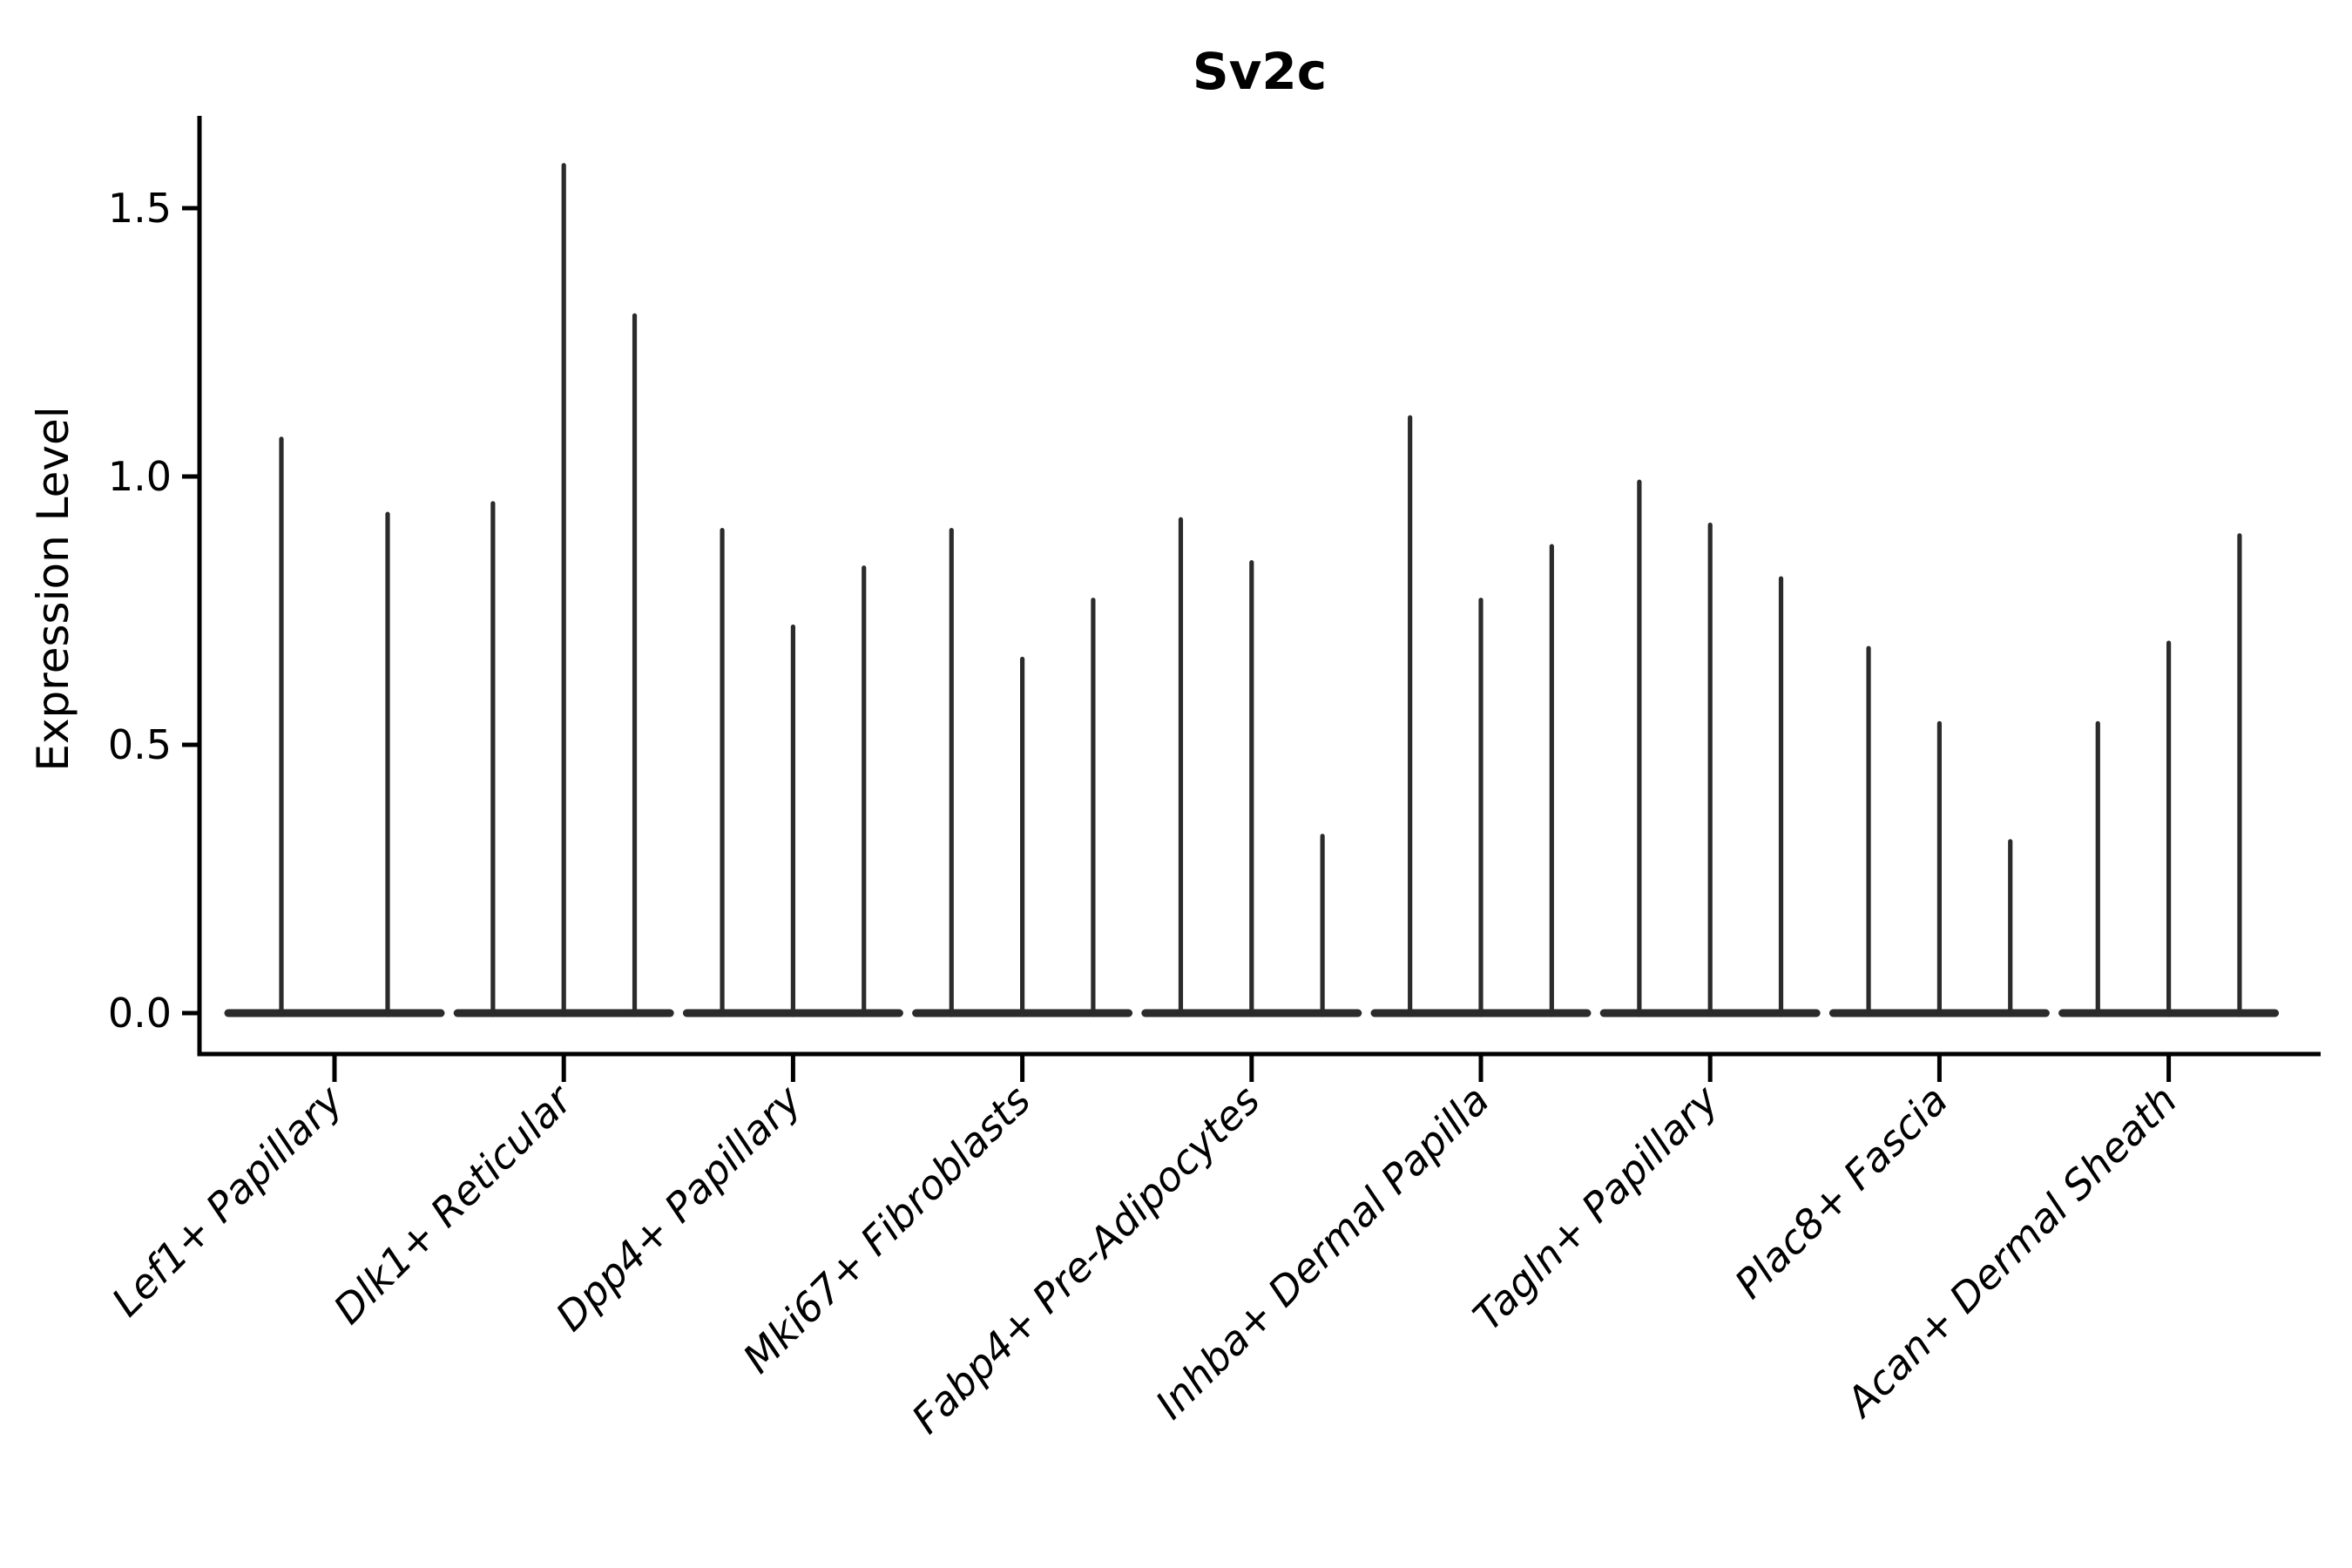  Describe the element at coordinates (1841, 1192) in the screenshot. I see `x-tick-label: Plac8+ Fascia` at that location.